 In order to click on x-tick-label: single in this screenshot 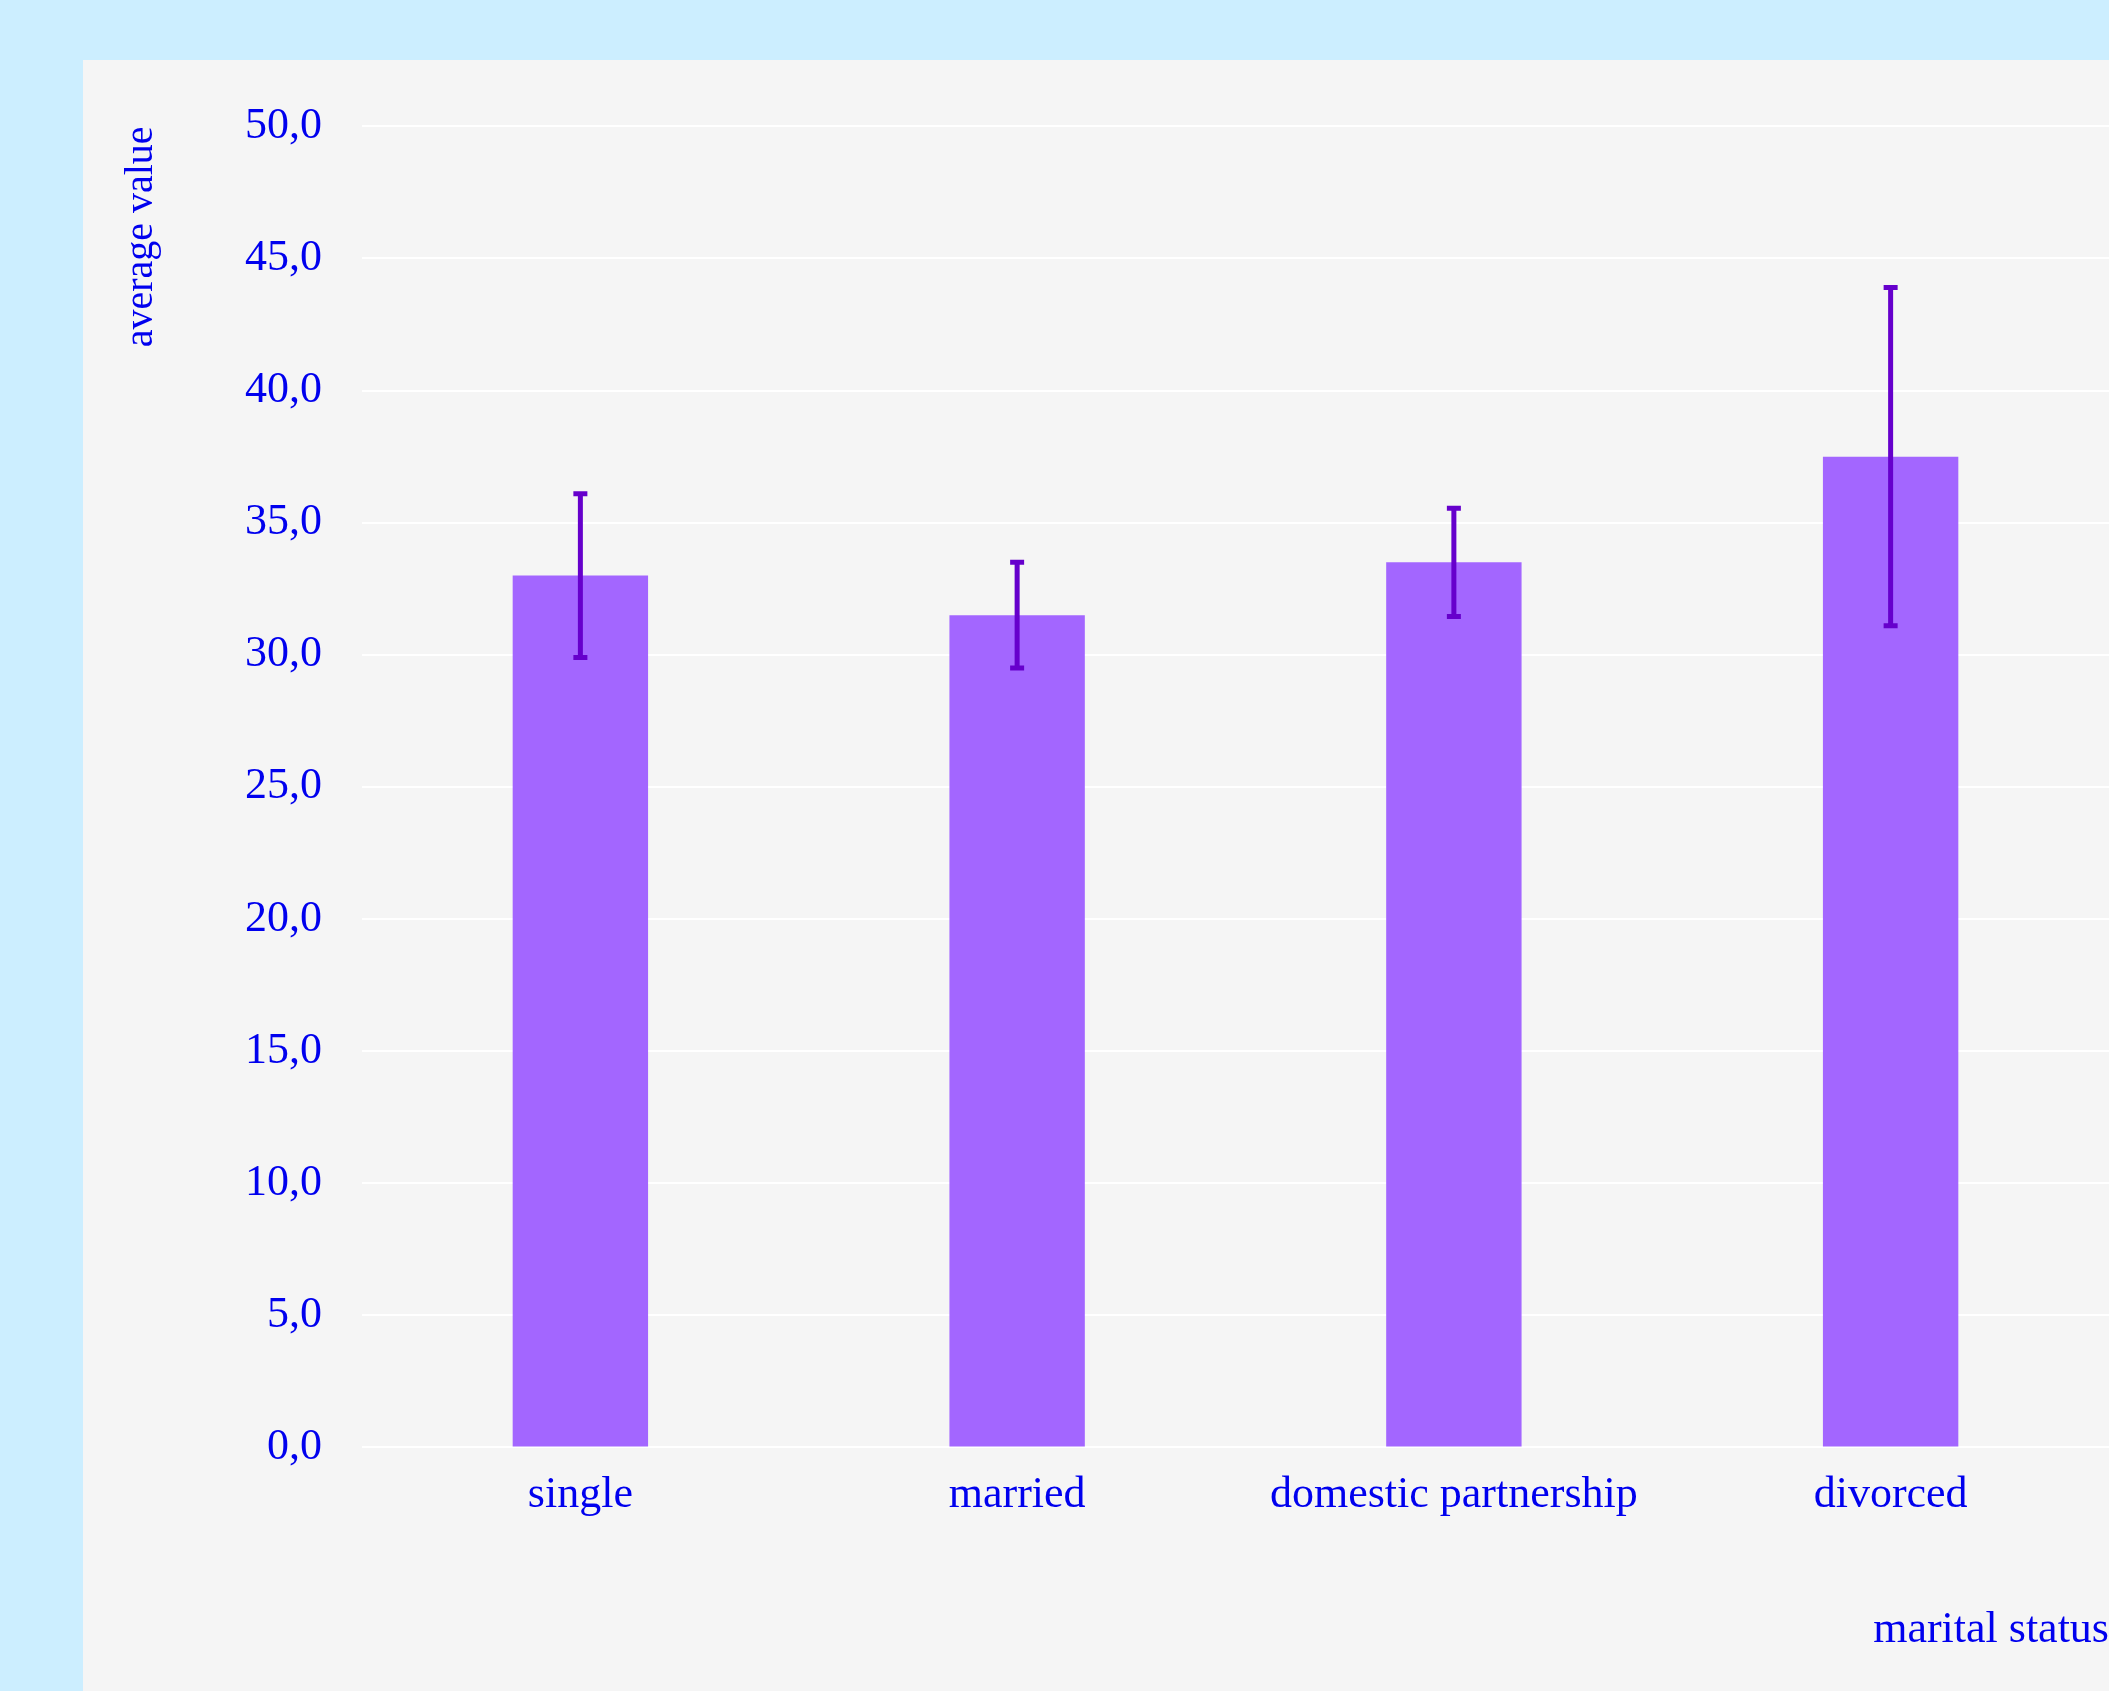, I will do `click(580, 1493)`.